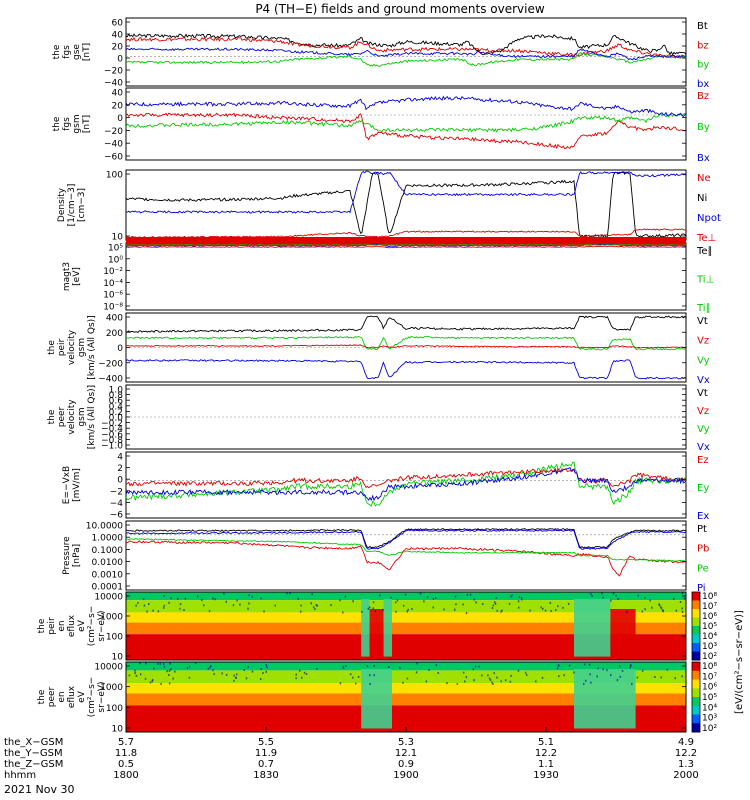  I want to click on series-line-Npot, so click(406, 192).